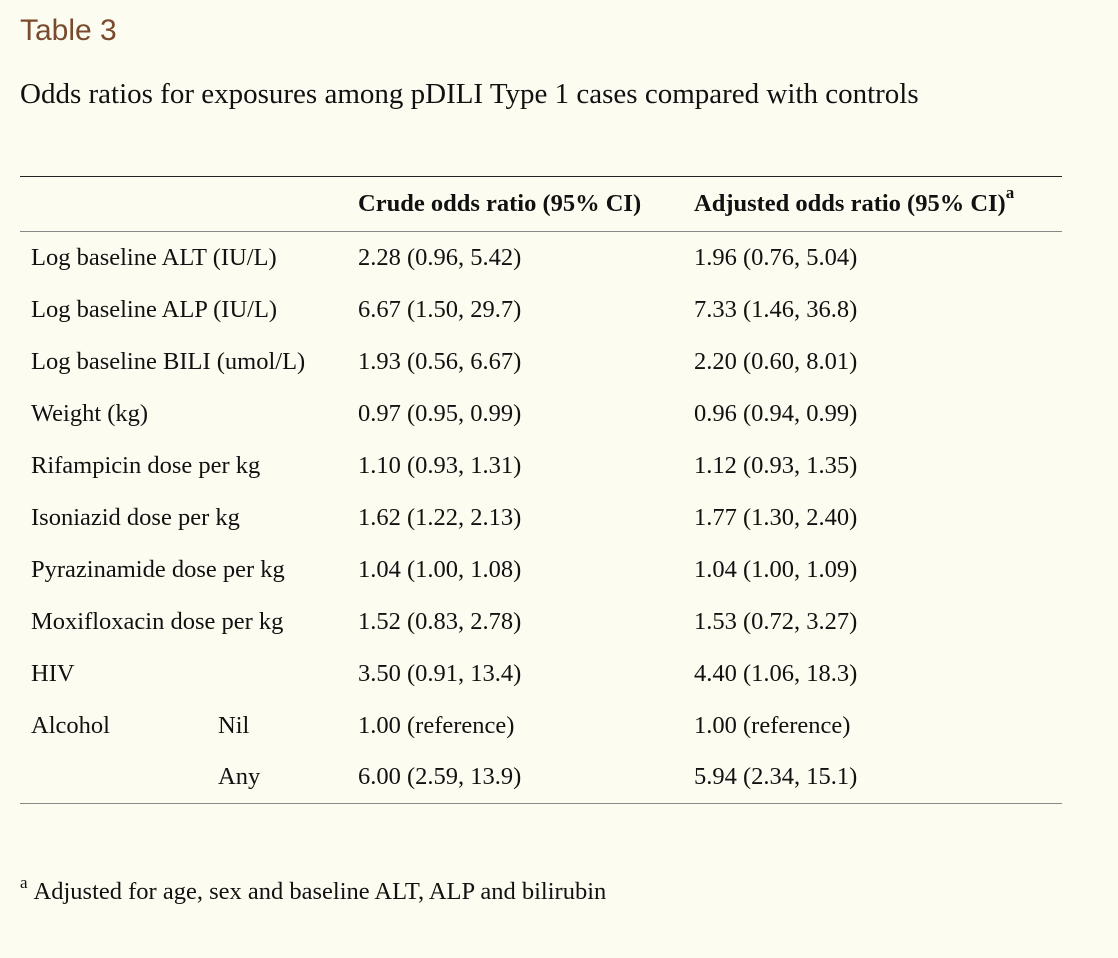  What do you see at coordinates (776, 465) in the screenshot?
I see `adjusted-value: 1.12 (0.93, 1.35)` at bounding box center [776, 465].